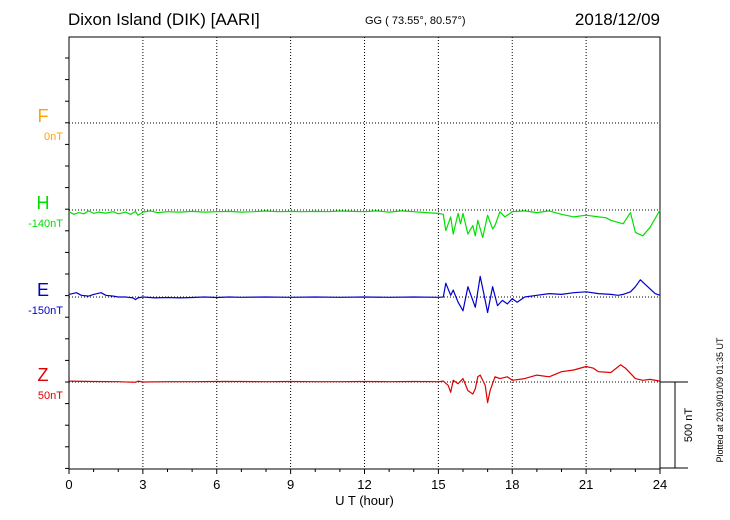 This screenshot has height=520, width=730. Describe the element at coordinates (689, 425) in the screenshot. I see `scale-label: 500 nT` at that location.